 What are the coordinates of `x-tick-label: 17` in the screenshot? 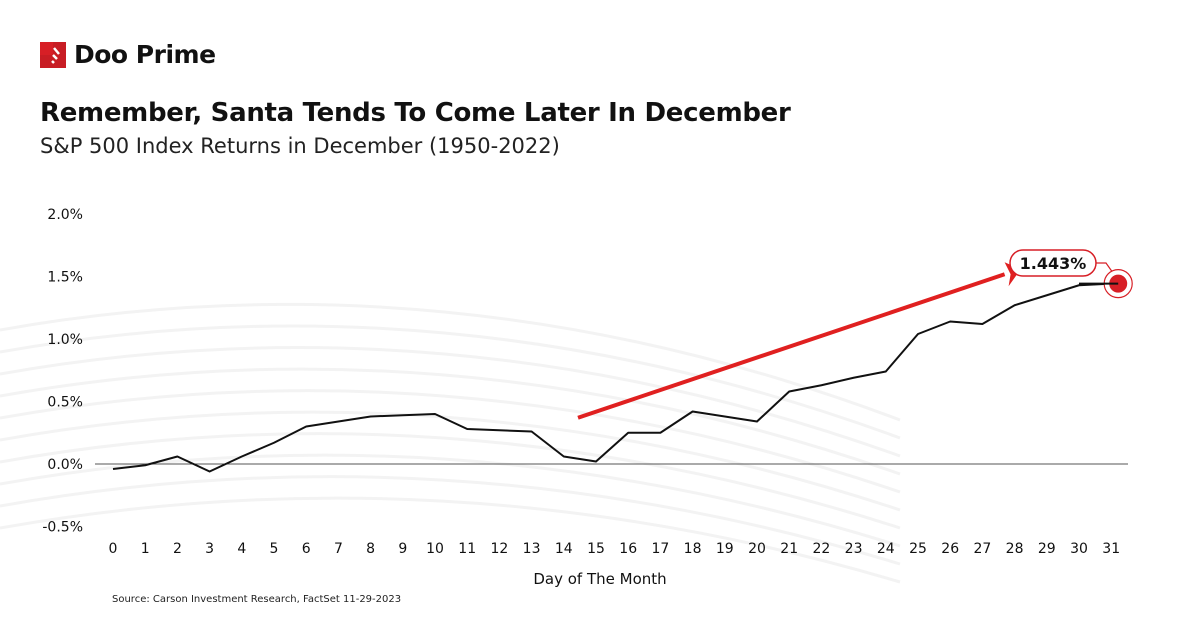 It's located at (660, 549).